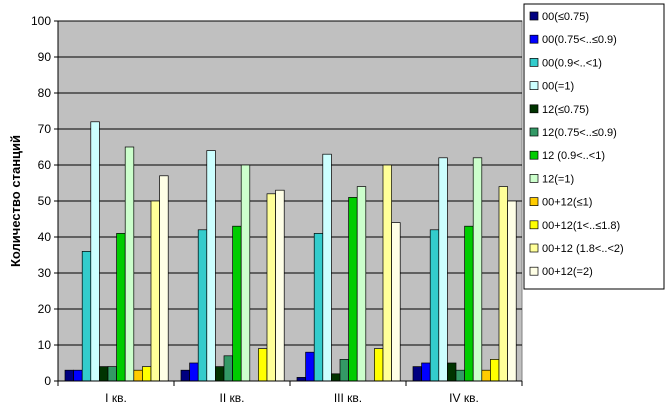  What do you see at coordinates (232, 398) in the screenshot?
I see `x-tick-label: II кв.` at bounding box center [232, 398].